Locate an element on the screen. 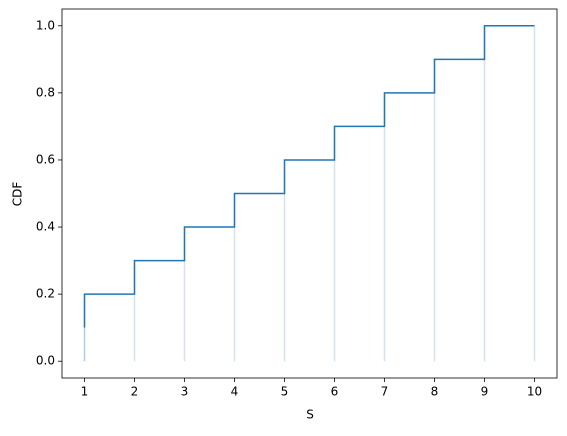 This screenshot has height=436, width=567. x-tick-label: 2 is located at coordinates (135, 392).